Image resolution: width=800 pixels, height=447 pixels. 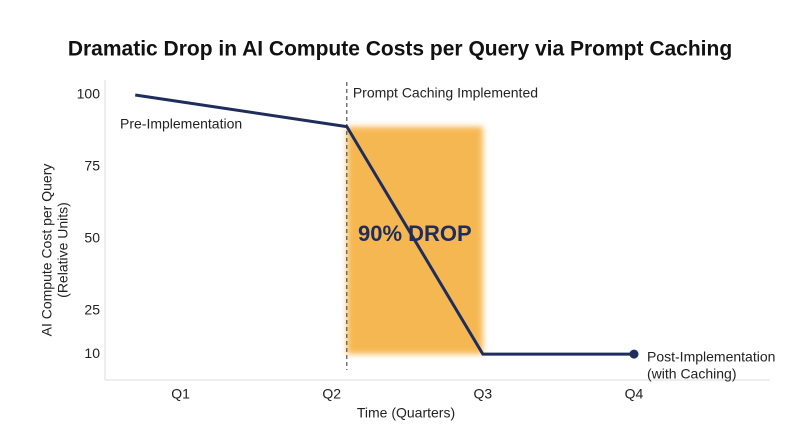 I want to click on x-axis-label: Time (Quarters), so click(x=406, y=413).